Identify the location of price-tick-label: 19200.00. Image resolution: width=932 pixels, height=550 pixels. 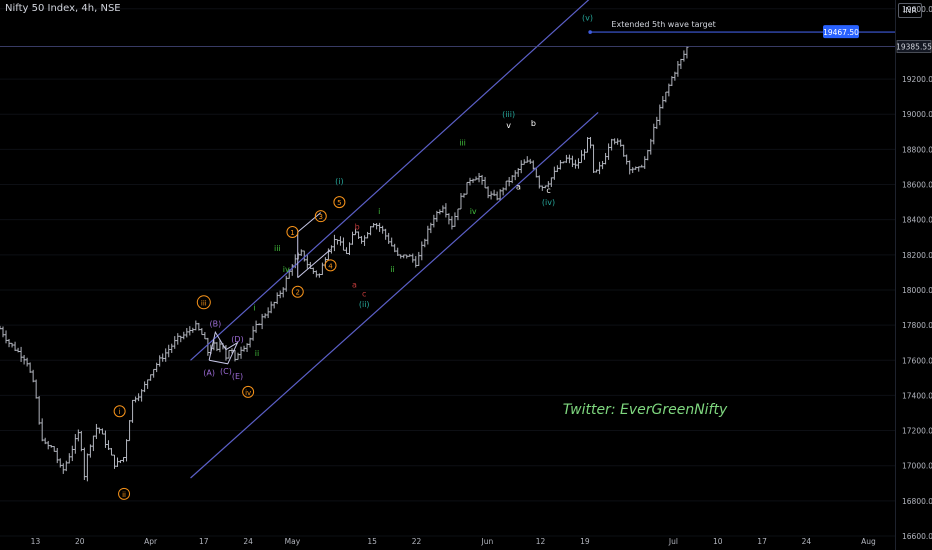
(917, 79).